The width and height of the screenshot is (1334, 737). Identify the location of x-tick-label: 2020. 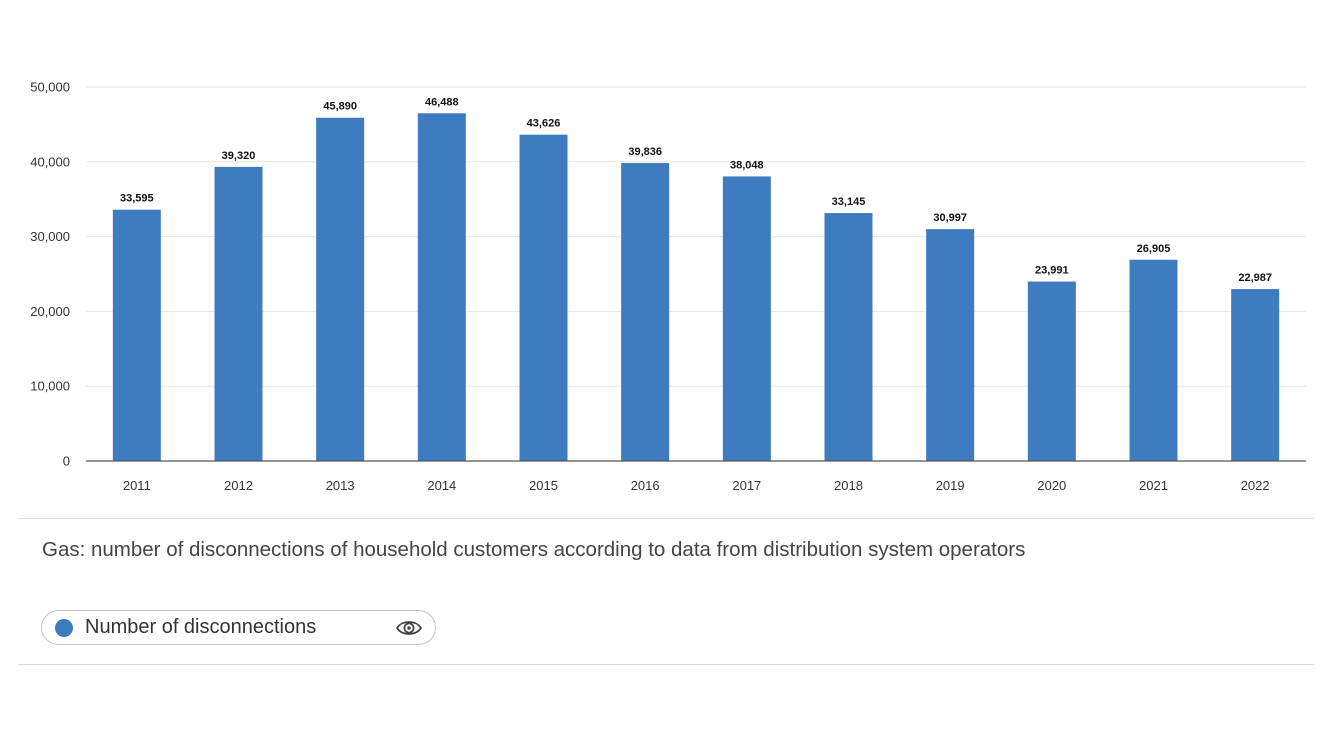
(1051, 485).